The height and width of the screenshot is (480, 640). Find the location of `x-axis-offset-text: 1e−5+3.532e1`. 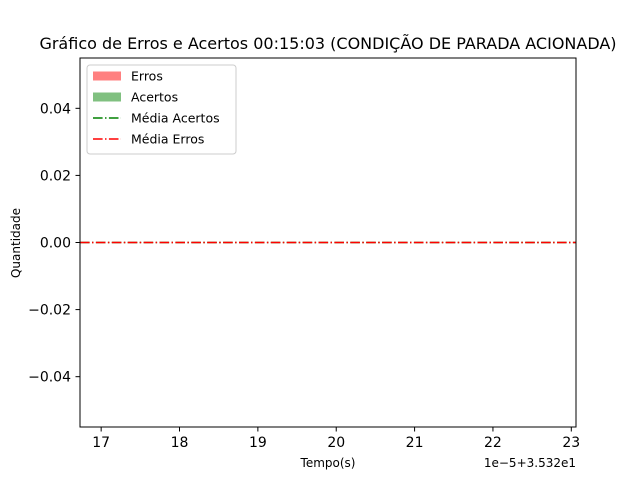

x-axis-offset-text: 1e−5+3.532e1 is located at coordinates (530, 463).